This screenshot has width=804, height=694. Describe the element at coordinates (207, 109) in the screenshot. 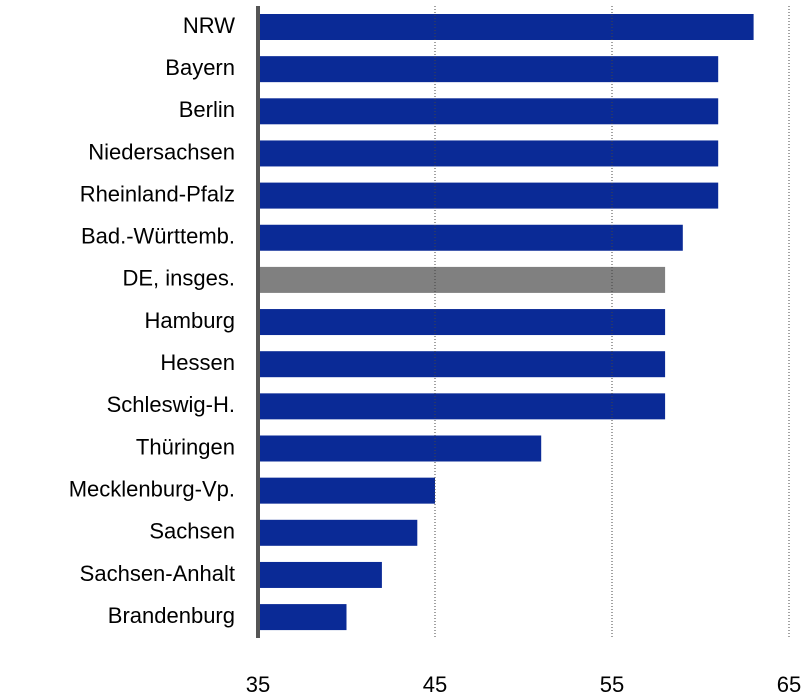

I see `y-tick-label: Berlin` at that location.